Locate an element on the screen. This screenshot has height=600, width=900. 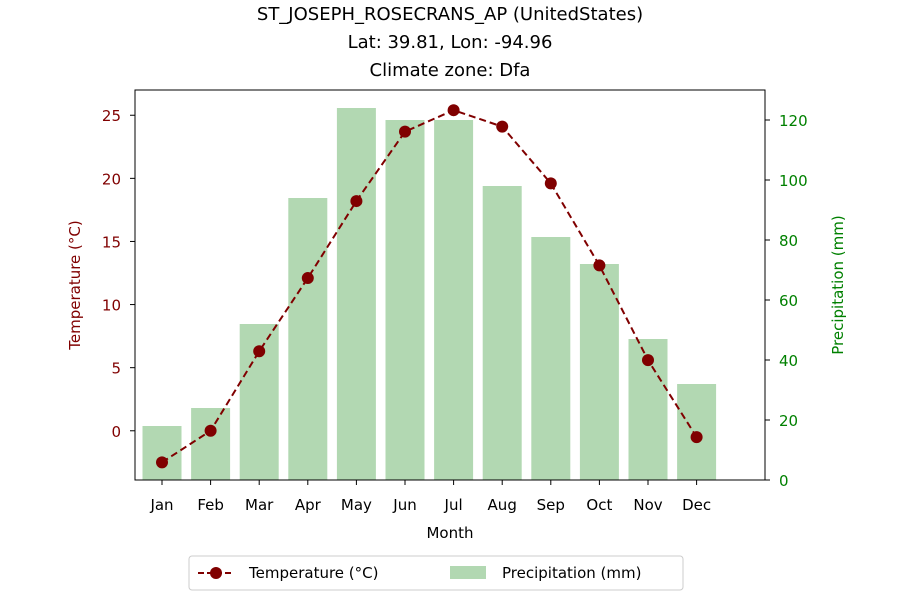
precipitation-tick-label: 20 is located at coordinates (788, 421).